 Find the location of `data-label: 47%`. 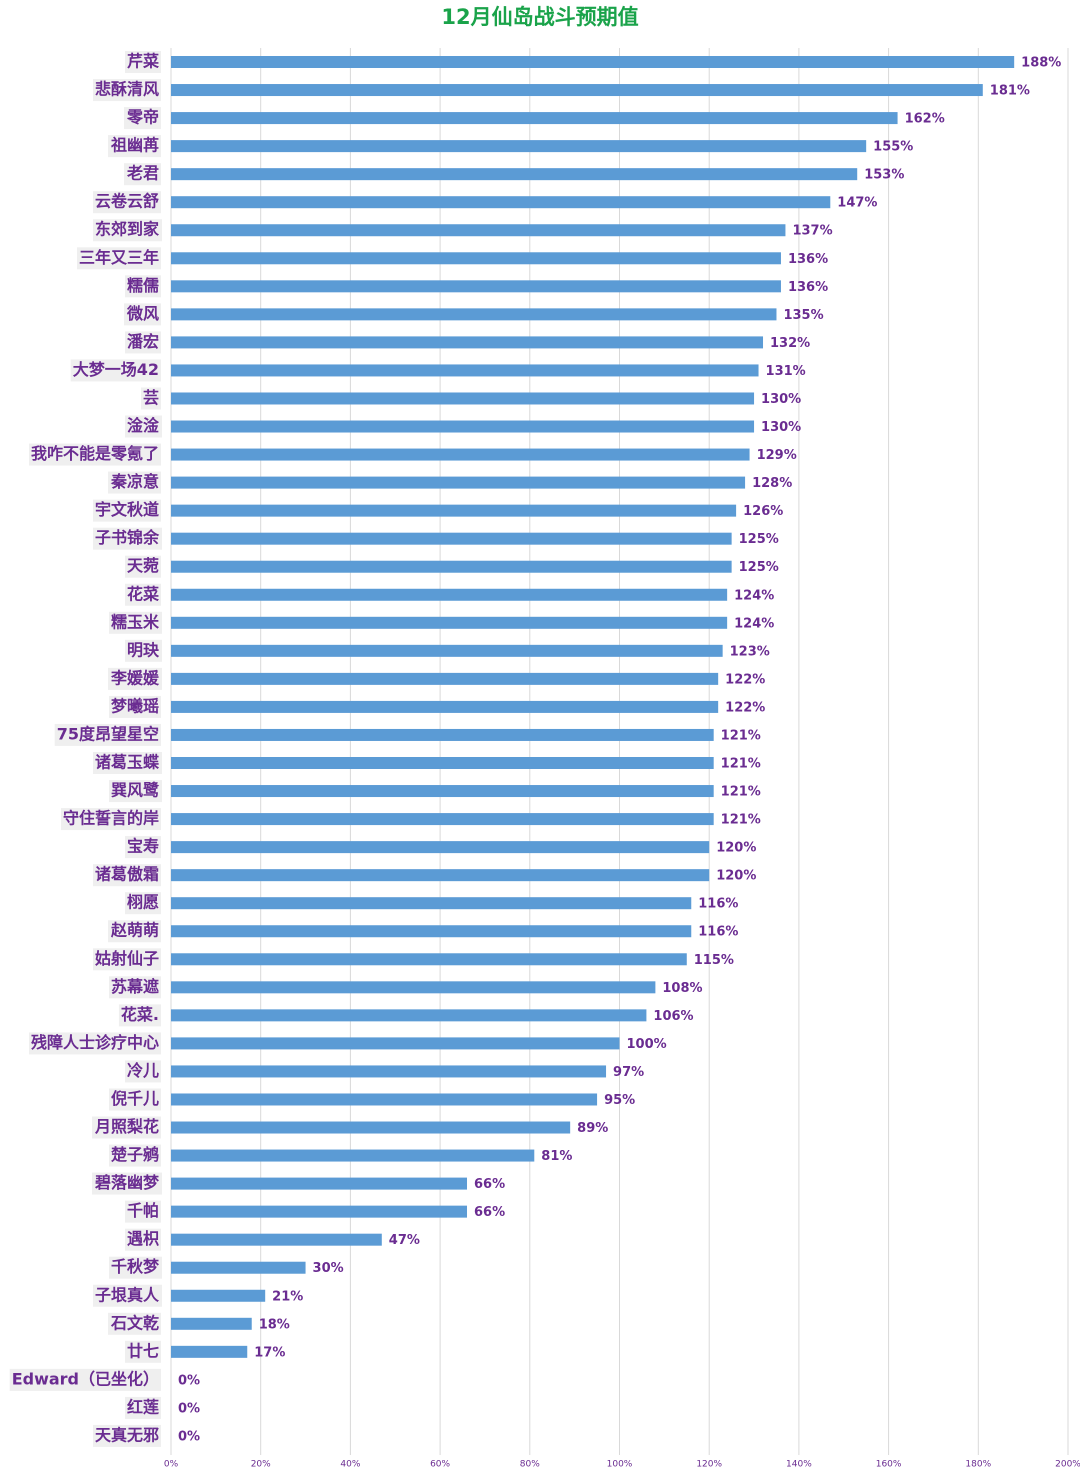

data-label: 47% is located at coordinates (404, 1240).